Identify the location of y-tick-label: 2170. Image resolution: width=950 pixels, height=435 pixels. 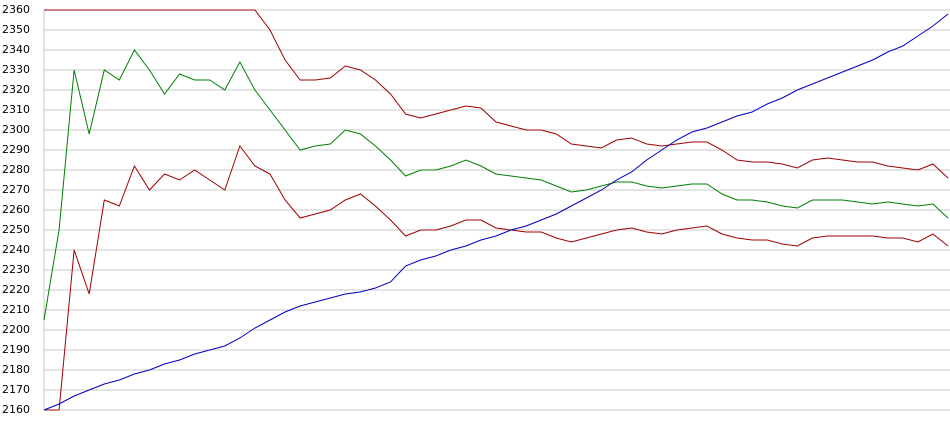
(16, 389).